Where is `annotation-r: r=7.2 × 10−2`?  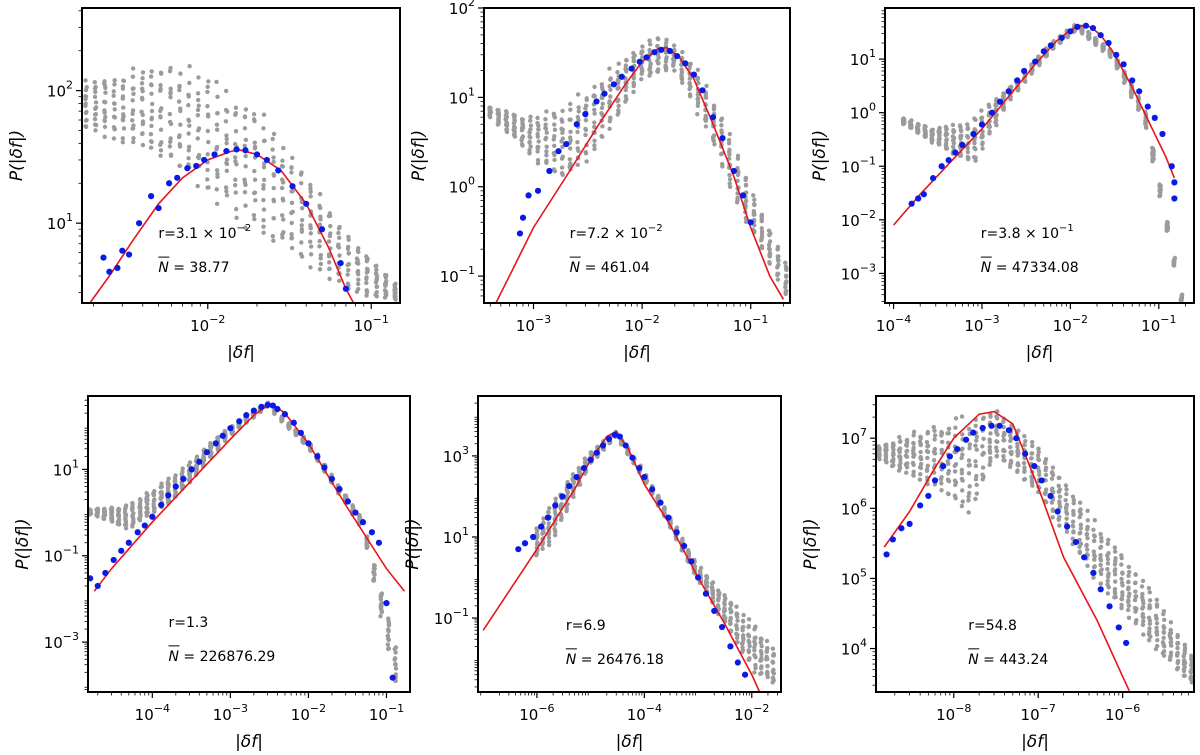 annotation-r: r=7.2 × 10−2 is located at coordinates (616, 232).